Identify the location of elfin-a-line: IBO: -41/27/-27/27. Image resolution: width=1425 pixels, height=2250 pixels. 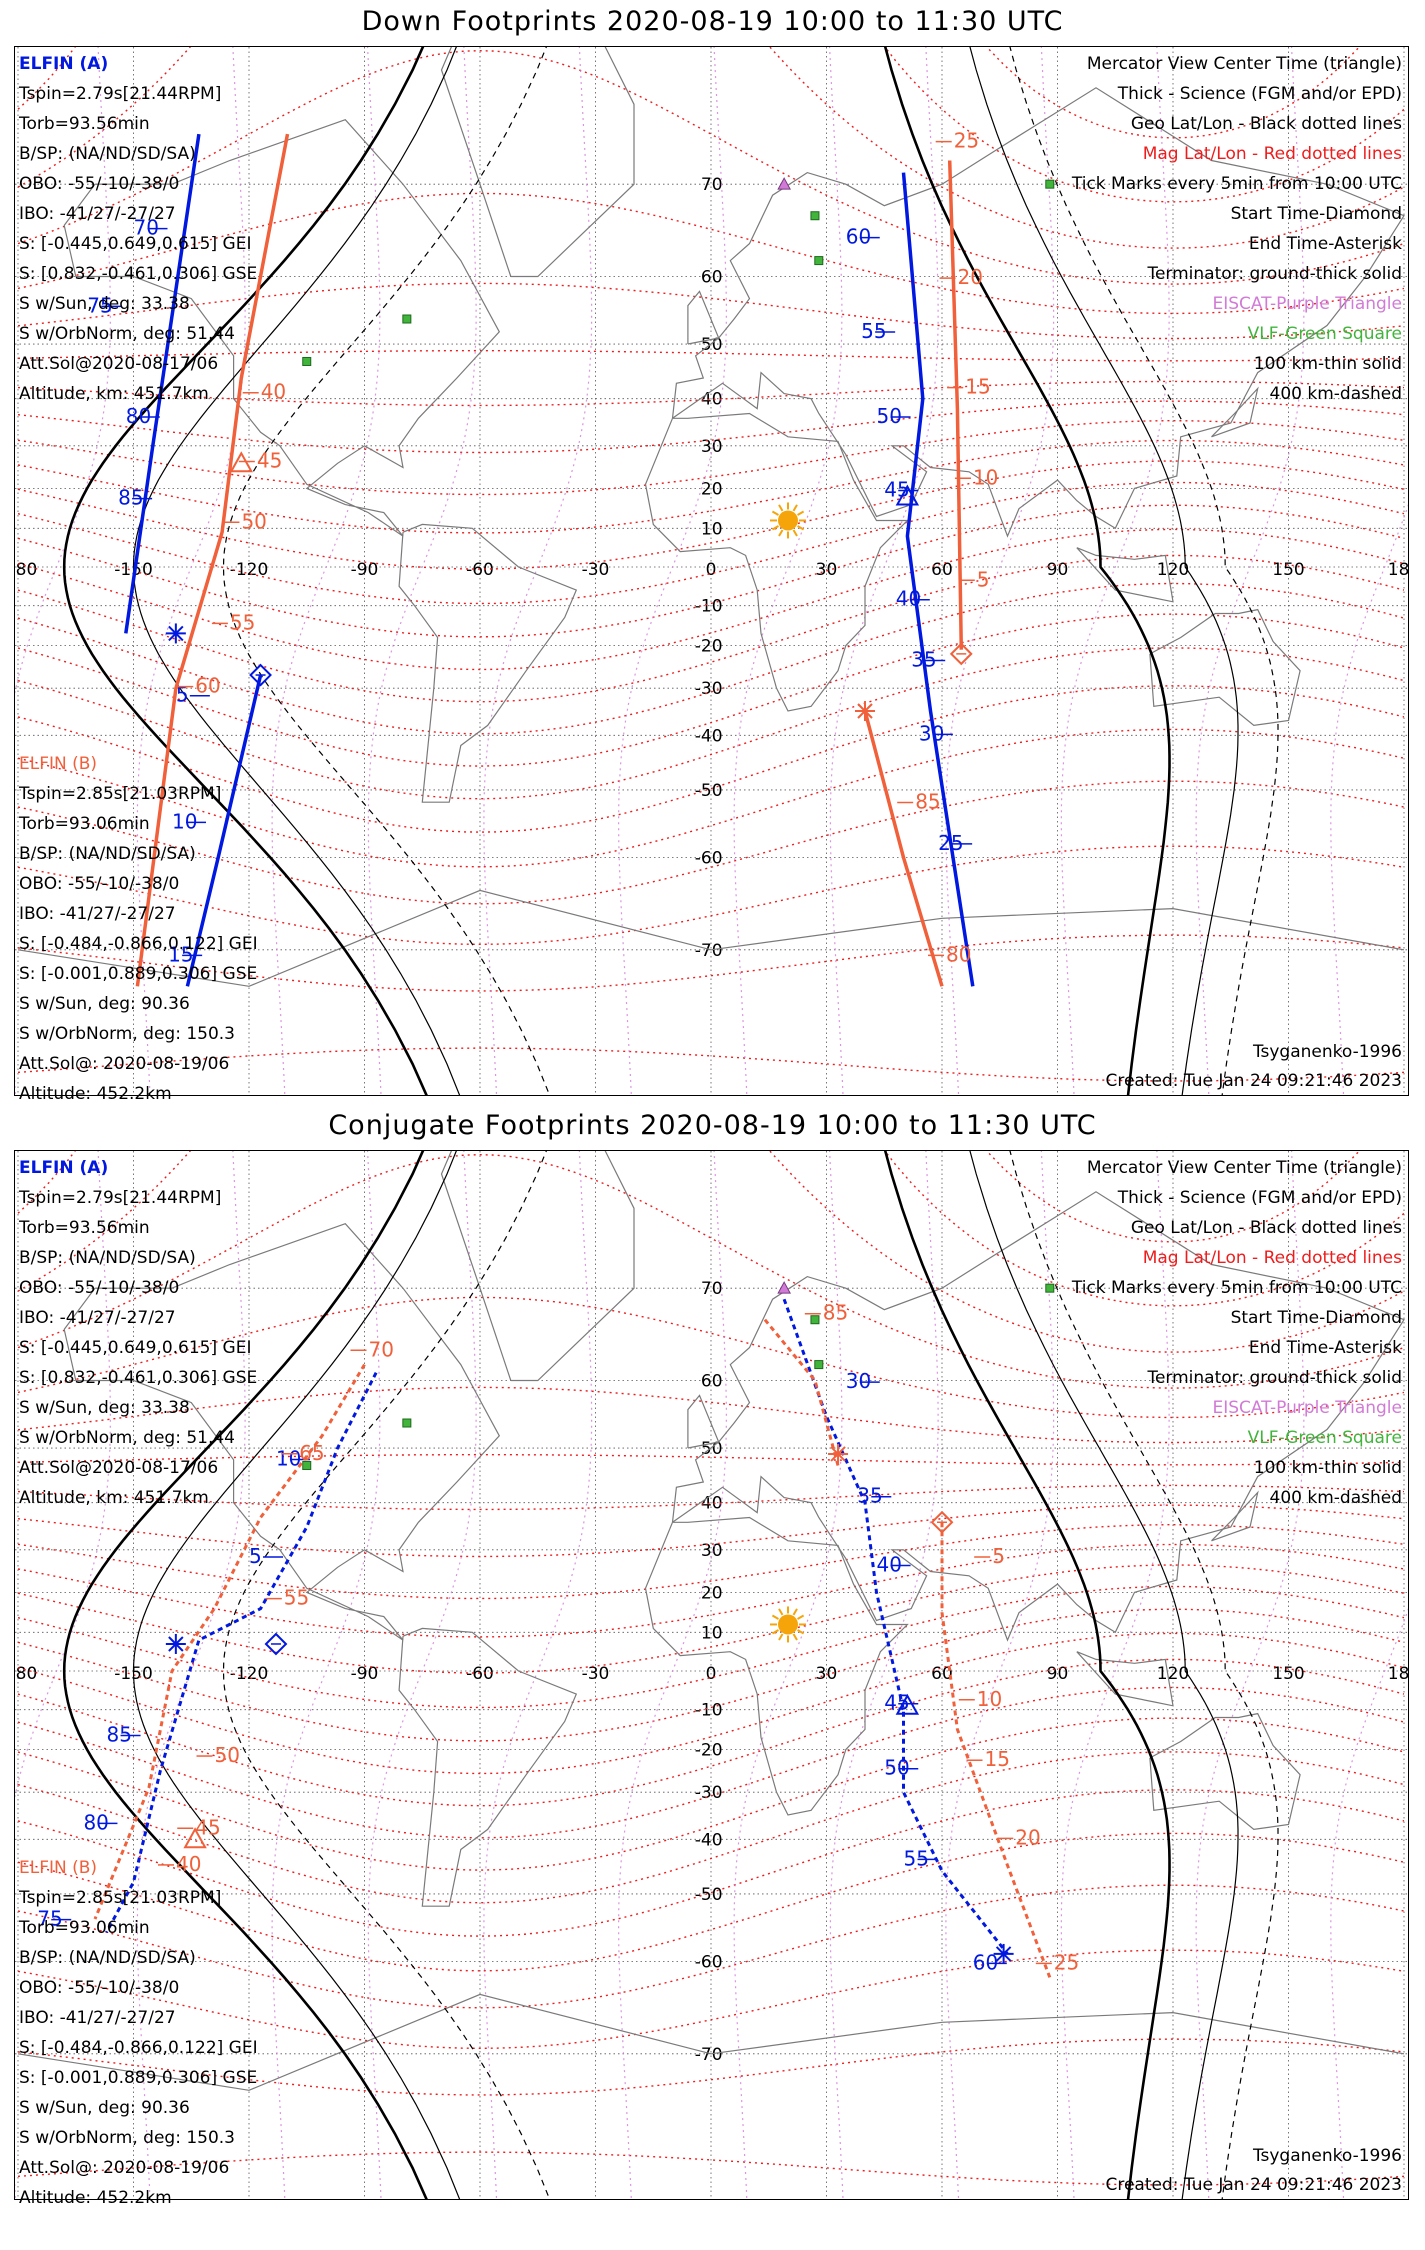
(97, 214).